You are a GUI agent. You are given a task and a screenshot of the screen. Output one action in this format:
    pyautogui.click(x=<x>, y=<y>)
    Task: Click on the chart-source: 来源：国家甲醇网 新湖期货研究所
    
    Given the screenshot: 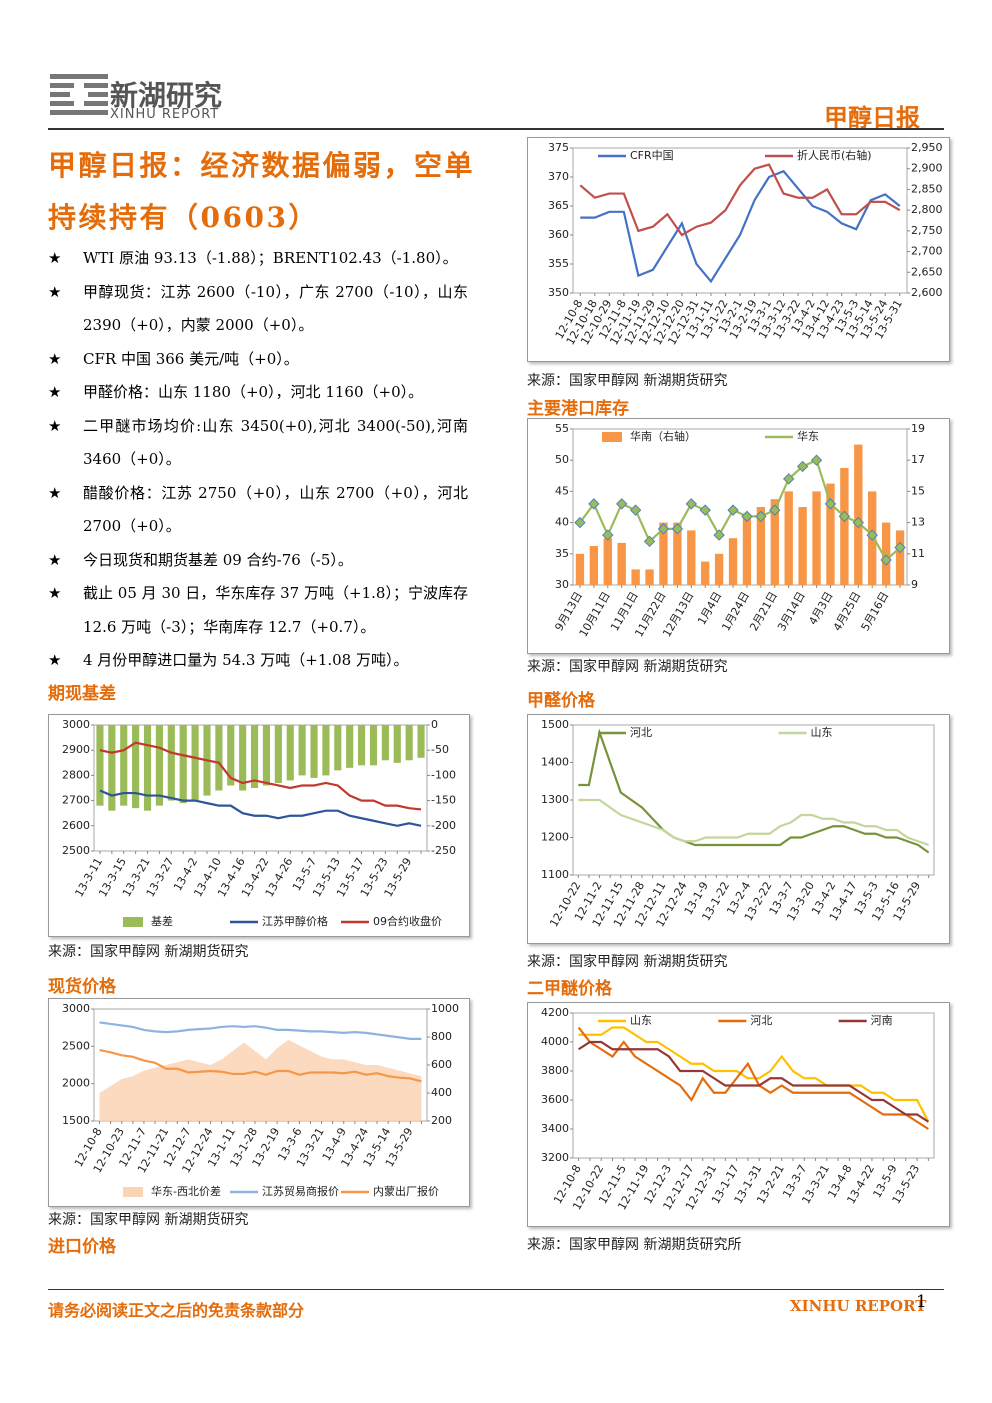 What is the action you would take?
    pyautogui.click(x=634, y=1245)
    